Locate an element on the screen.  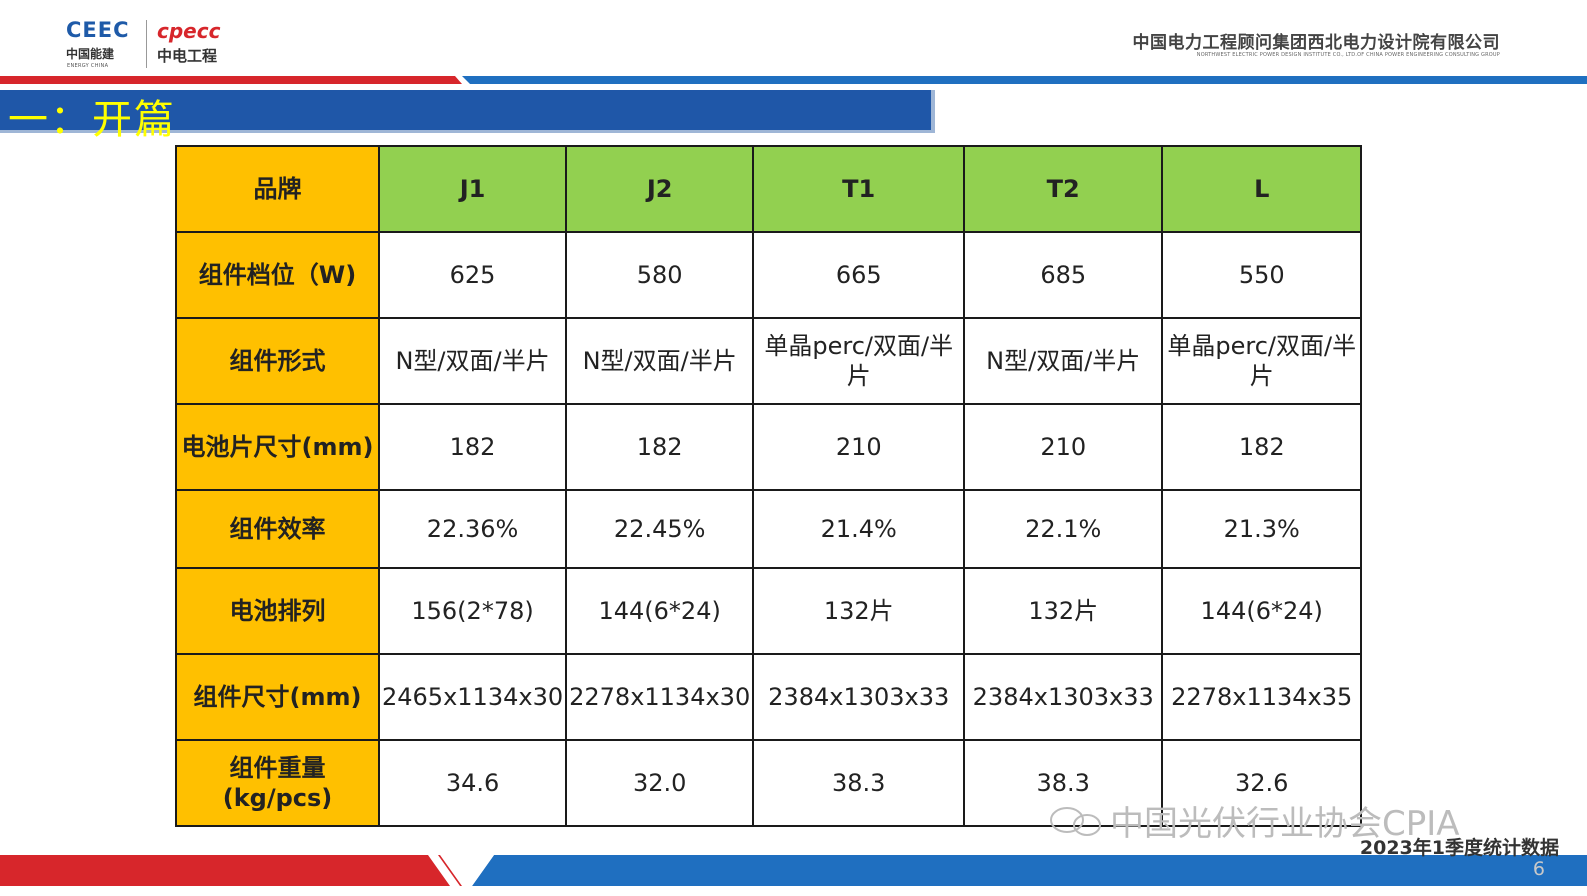
table-row: 组件重量(kg/pcs) 34.6 32.0 38.3 38.3 32.6 is located at coordinates (769, 783).